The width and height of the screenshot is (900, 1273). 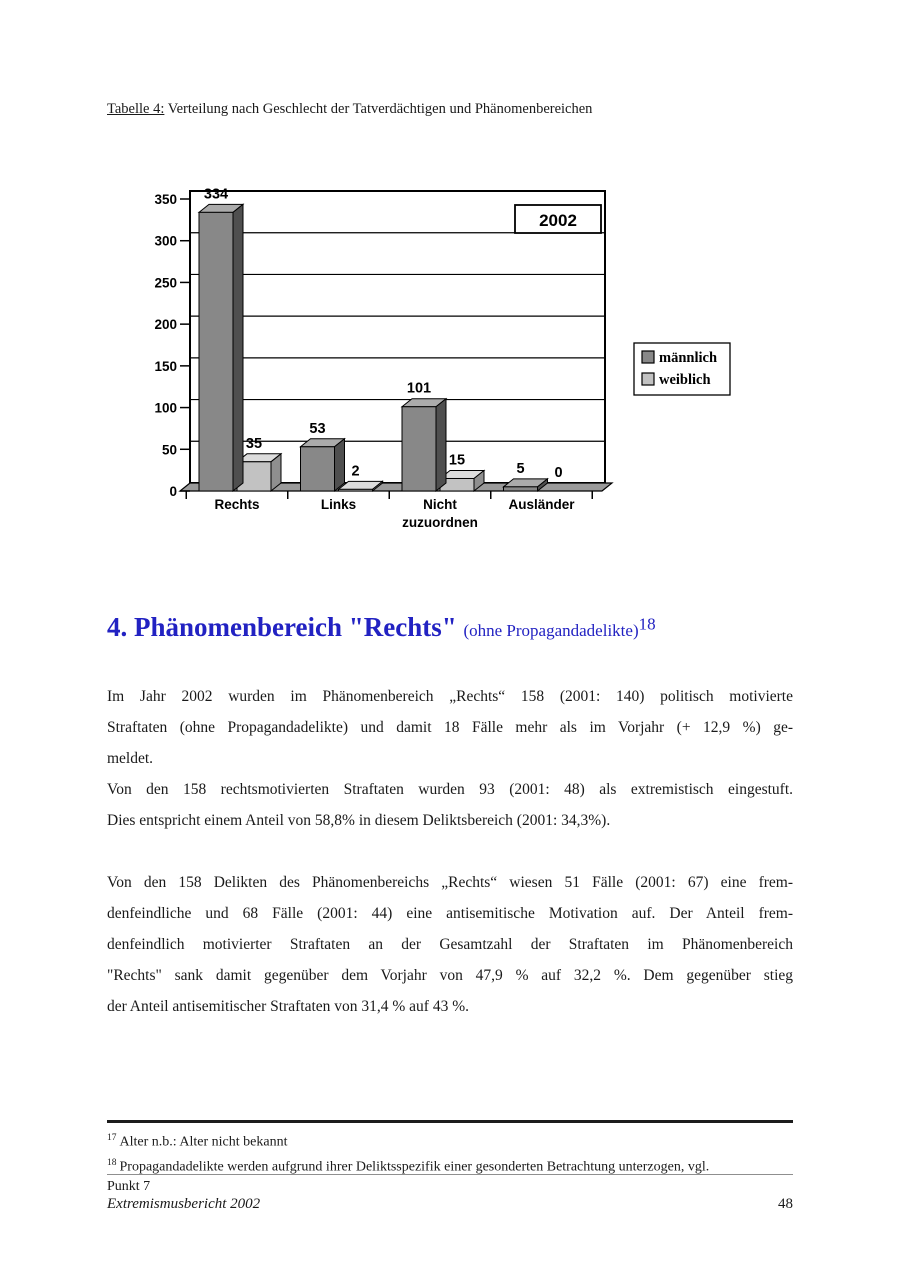 I want to click on page-footer: Extremismusbericht 2002 48, so click(x=450, y=1204).